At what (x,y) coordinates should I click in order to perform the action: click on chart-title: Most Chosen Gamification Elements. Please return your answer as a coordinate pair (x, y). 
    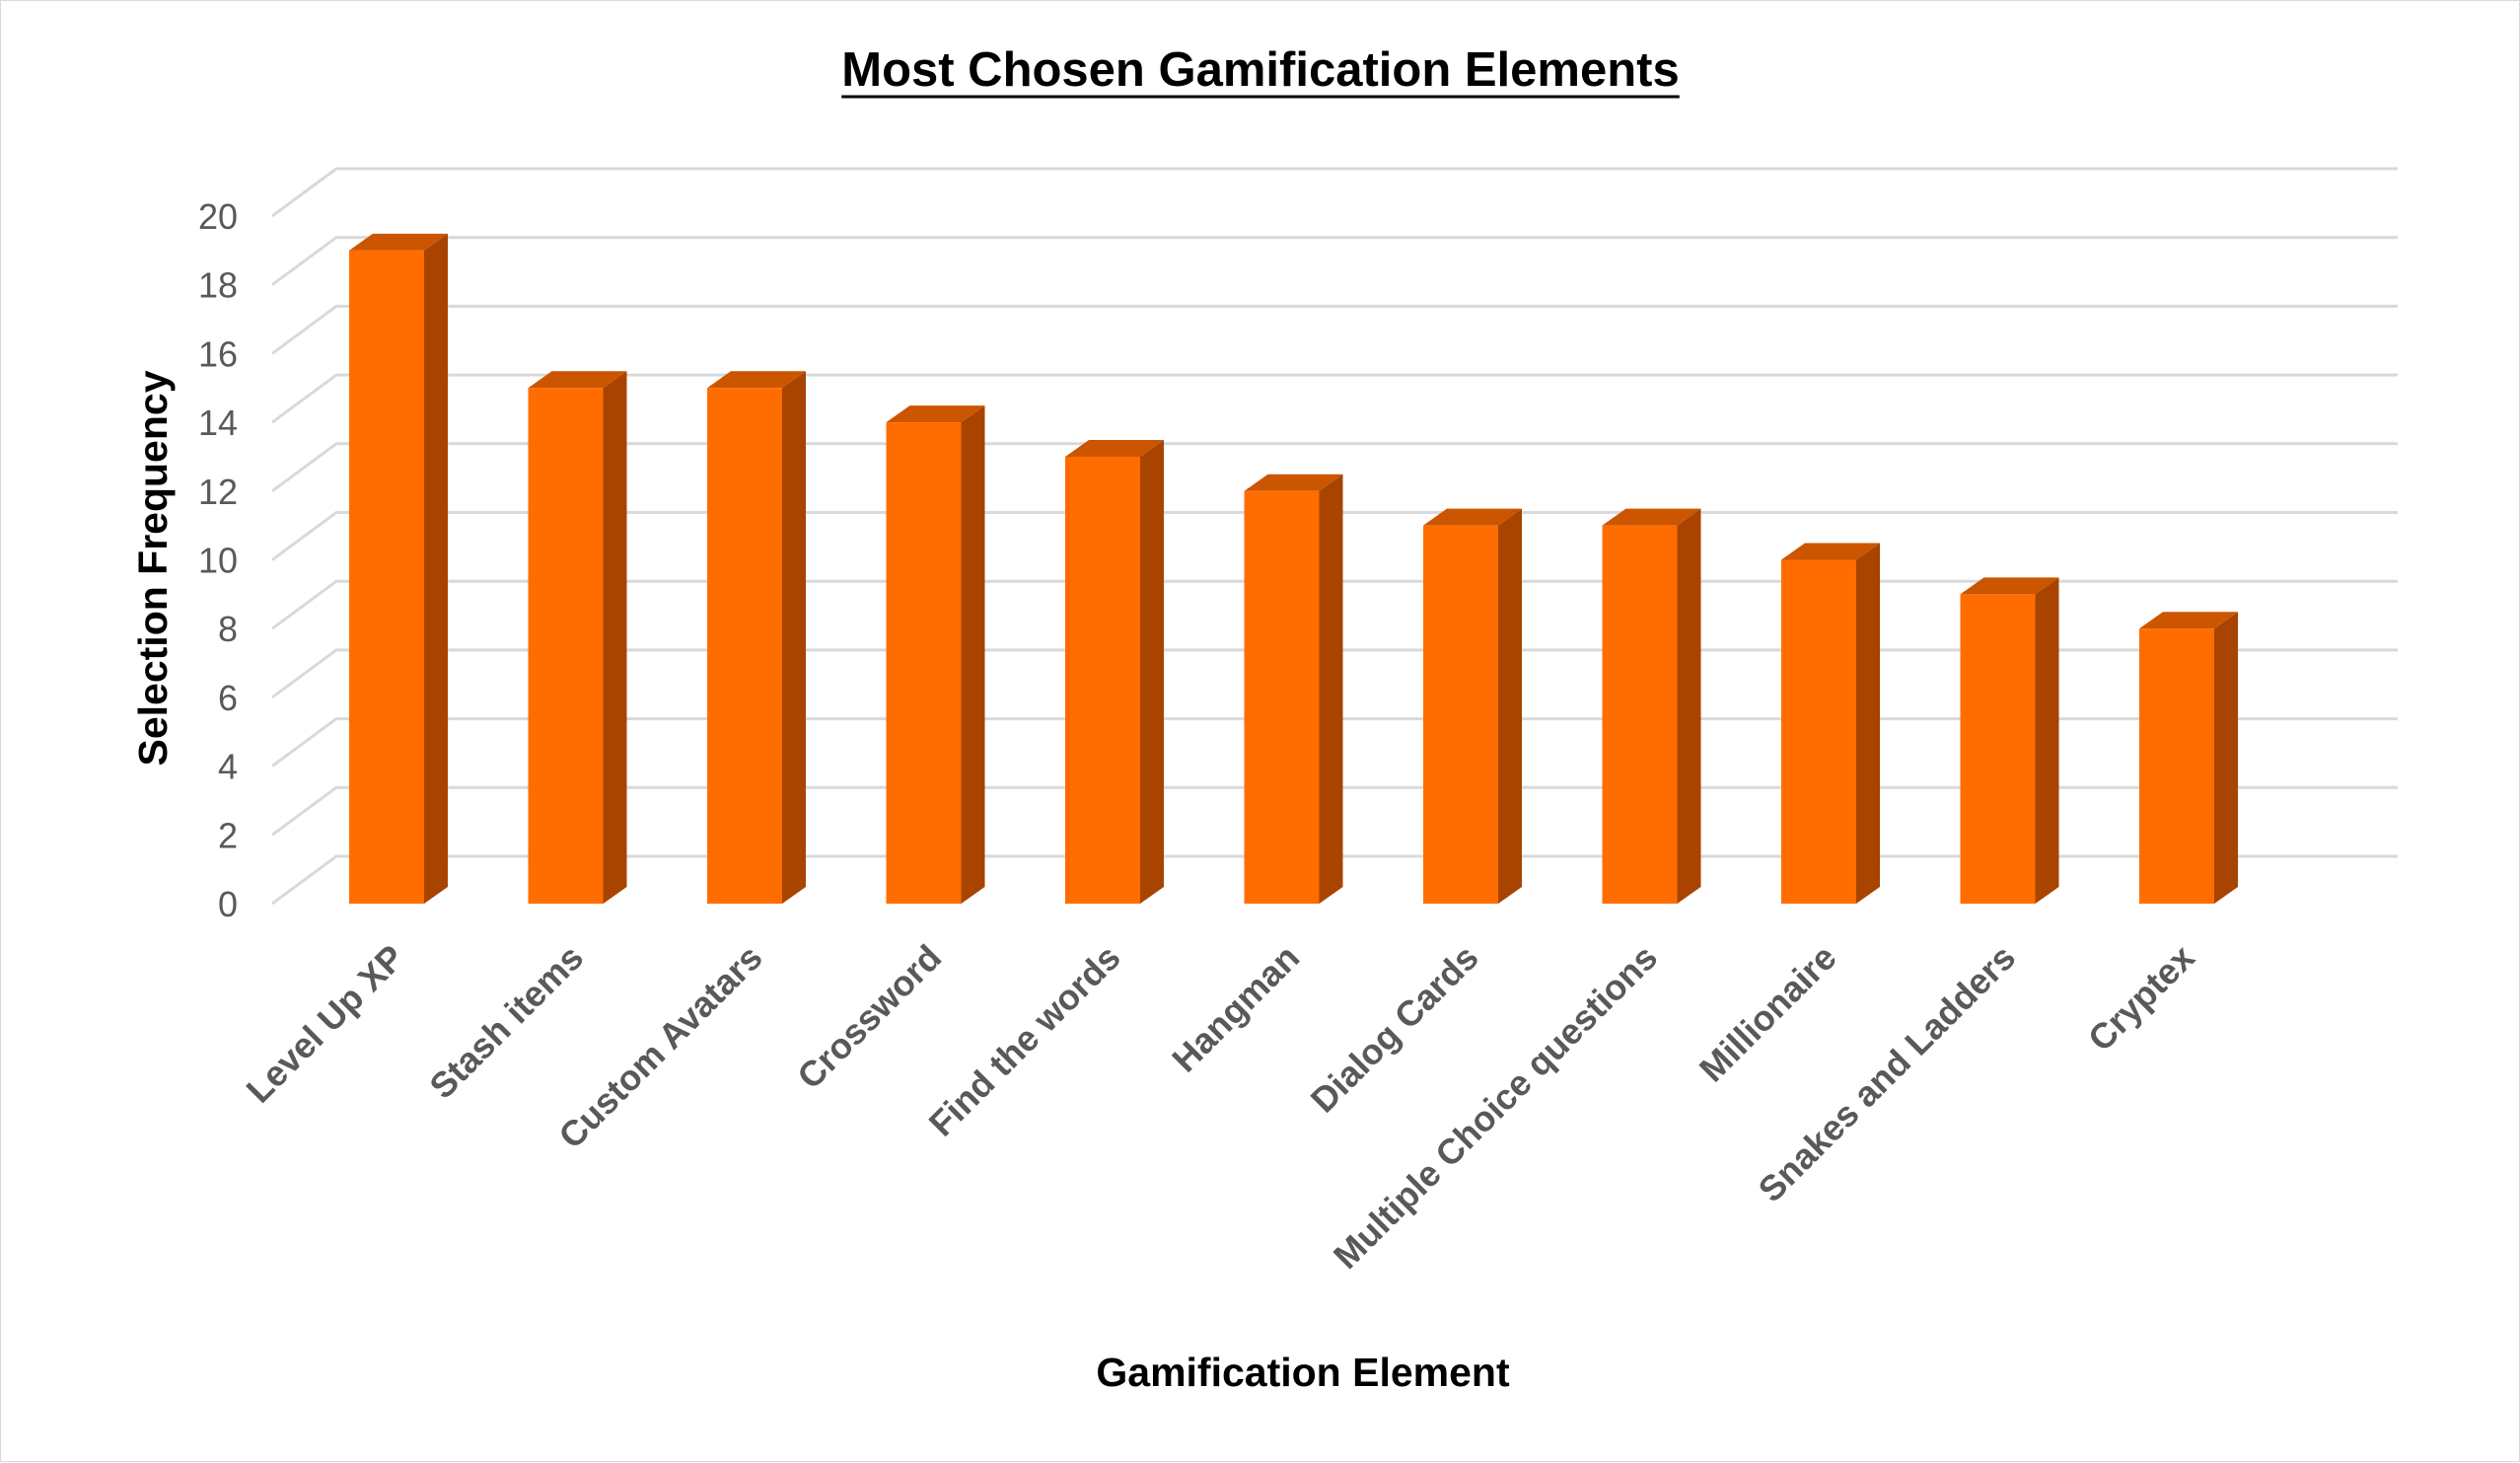
    Looking at the image, I should click on (1260, 70).